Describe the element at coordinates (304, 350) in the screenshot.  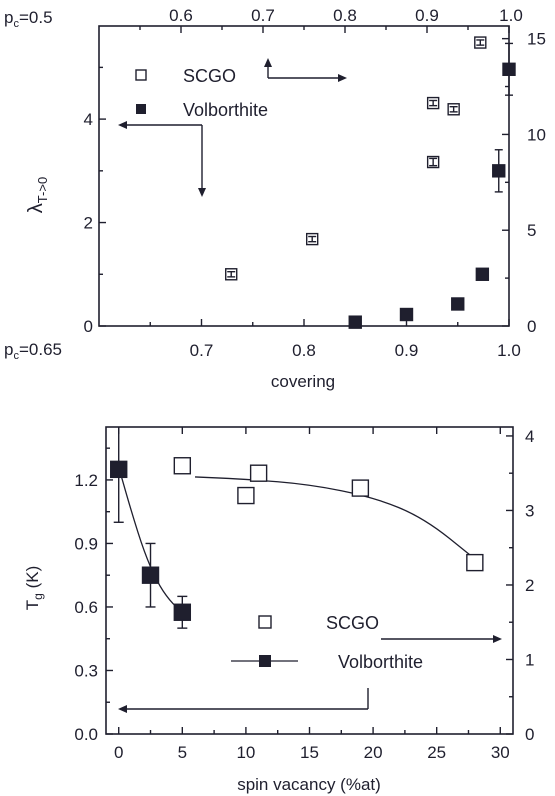
I see `top-bottom-tick-label: 0.8` at that location.